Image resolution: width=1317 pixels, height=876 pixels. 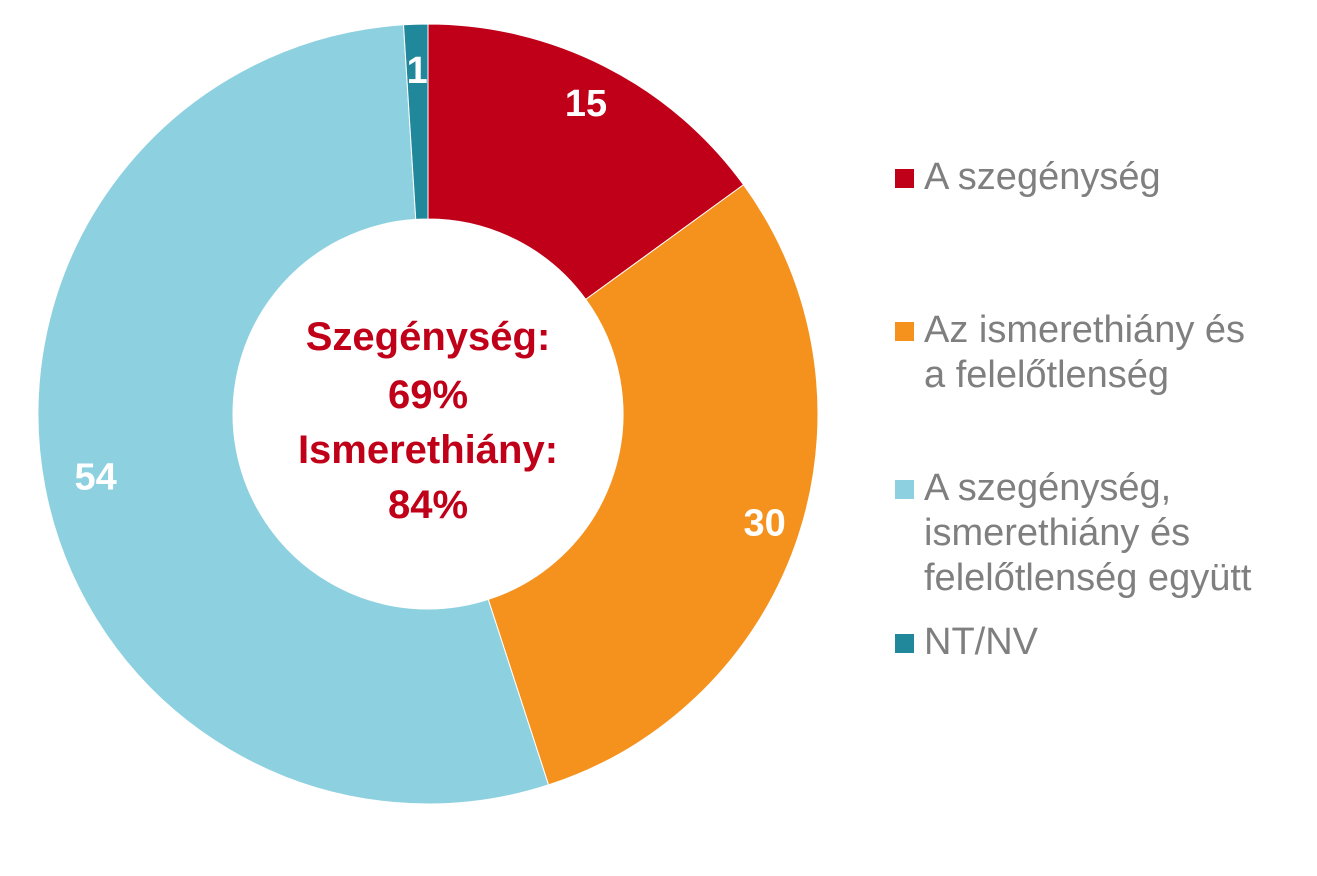 I want to click on center-summary: Szegénység: 69% Ismerethiány: 84%, so click(x=428, y=421).